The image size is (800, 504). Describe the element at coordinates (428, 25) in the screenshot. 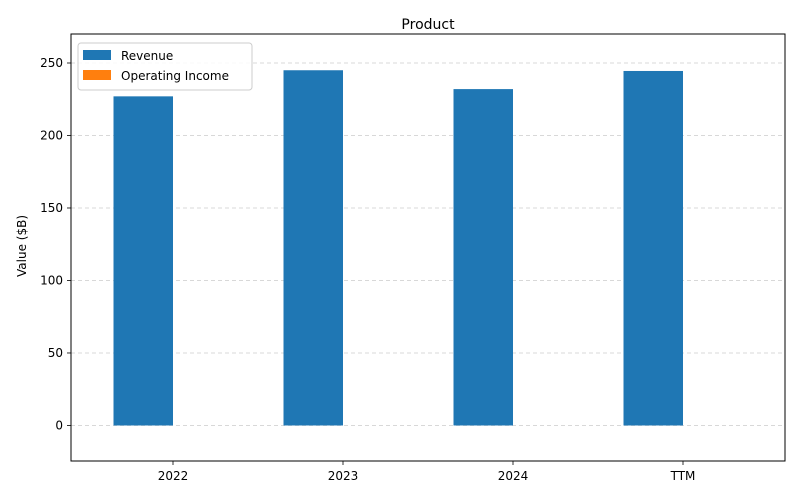

I see `chart-title: Product` at that location.